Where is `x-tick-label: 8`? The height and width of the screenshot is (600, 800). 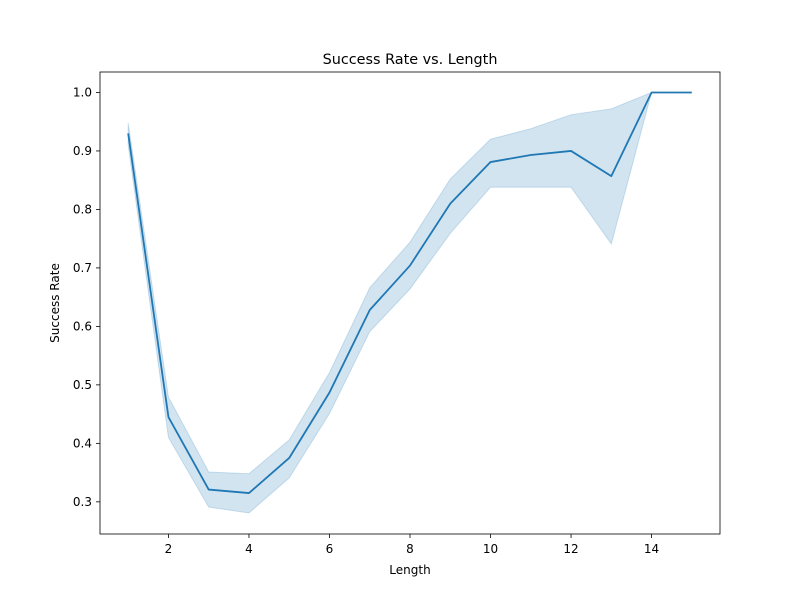 x-tick-label: 8 is located at coordinates (410, 549).